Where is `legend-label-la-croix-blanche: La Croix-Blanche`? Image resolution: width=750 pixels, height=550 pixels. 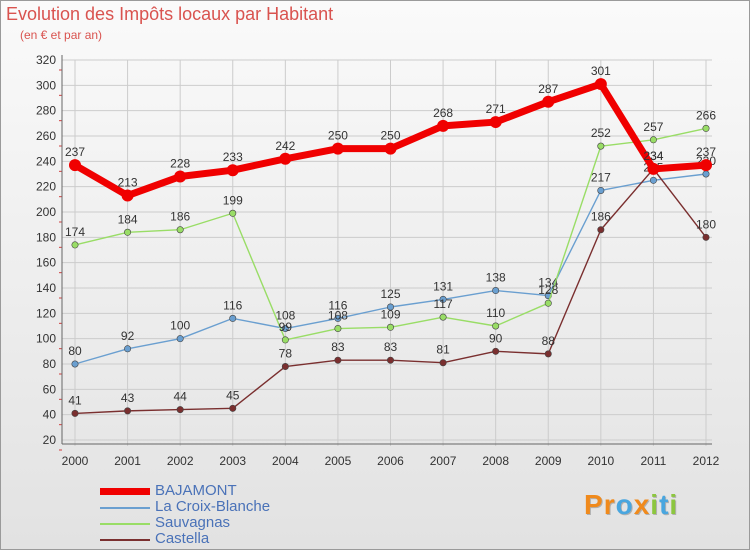 legend-label-la-croix-blanche: La Croix-Blanche is located at coordinates (213, 506).